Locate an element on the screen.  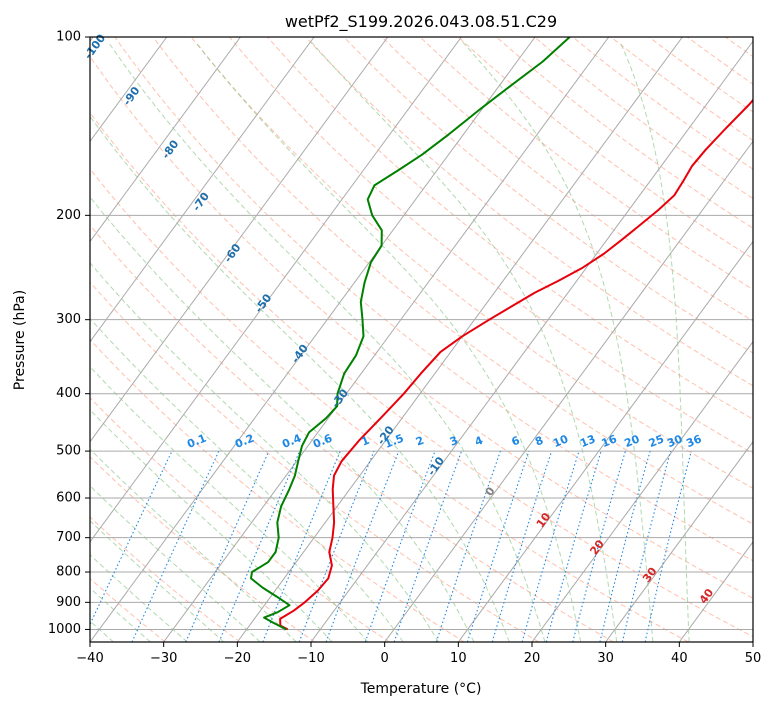
y-tick-label: 800 is located at coordinates (68, 572).